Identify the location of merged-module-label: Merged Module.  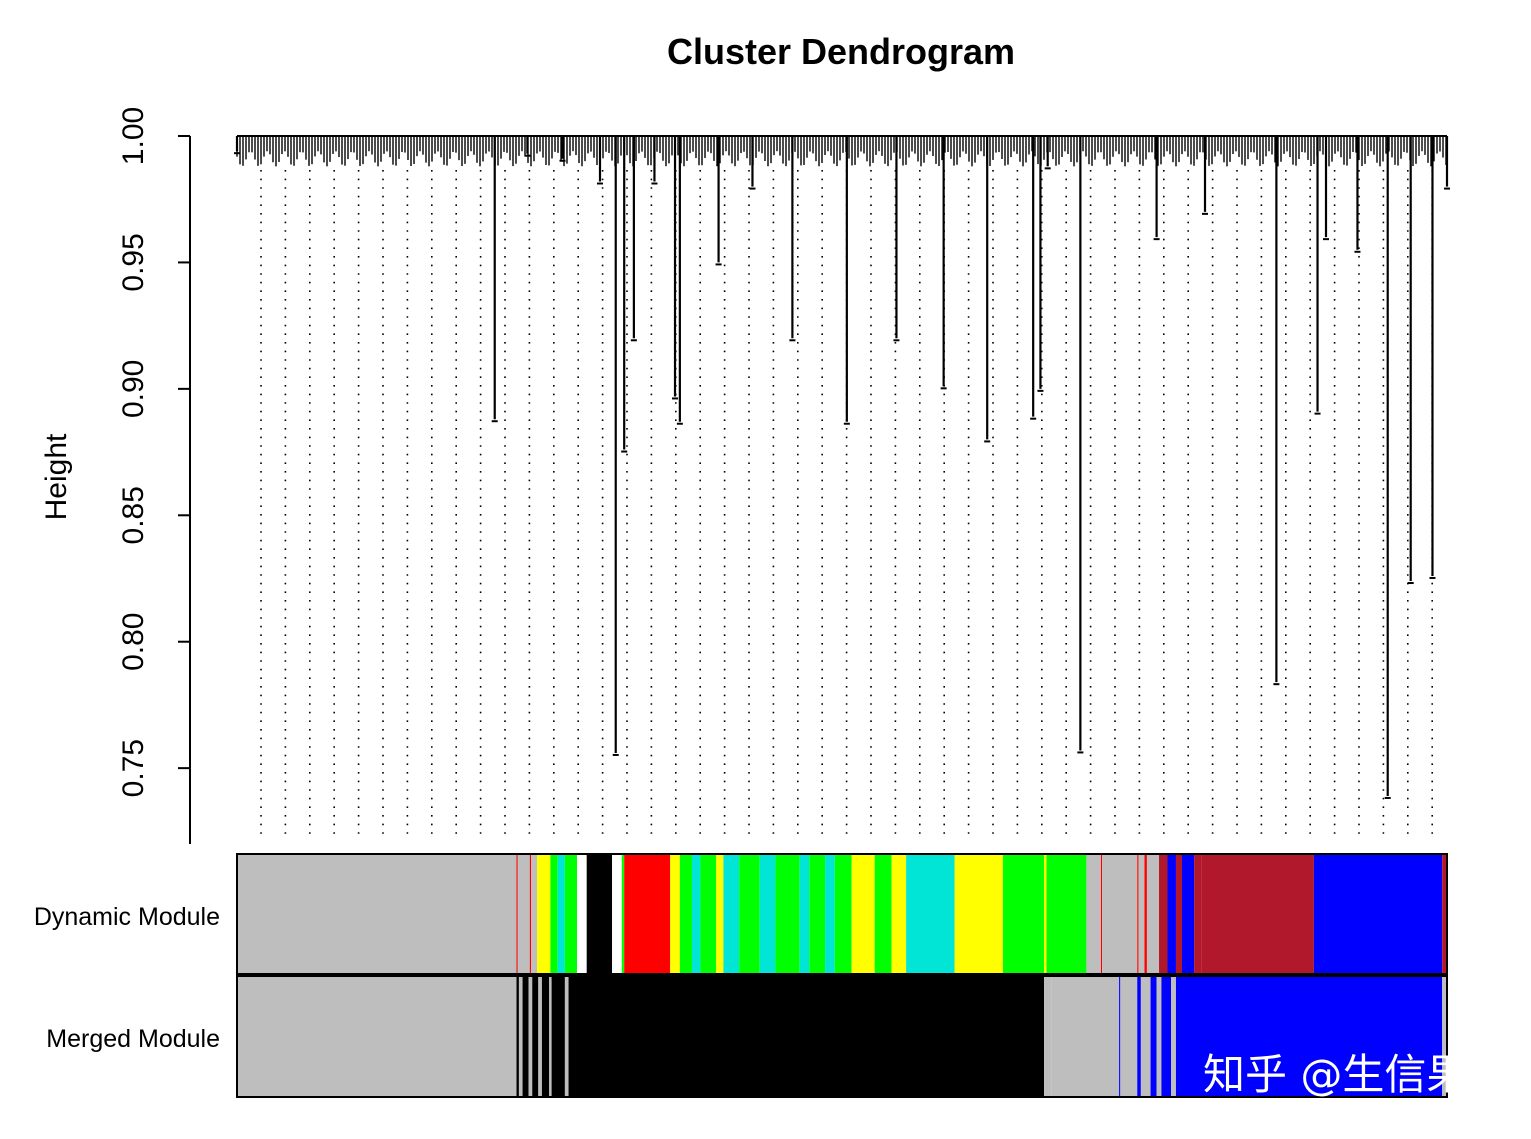
(133, 1039).